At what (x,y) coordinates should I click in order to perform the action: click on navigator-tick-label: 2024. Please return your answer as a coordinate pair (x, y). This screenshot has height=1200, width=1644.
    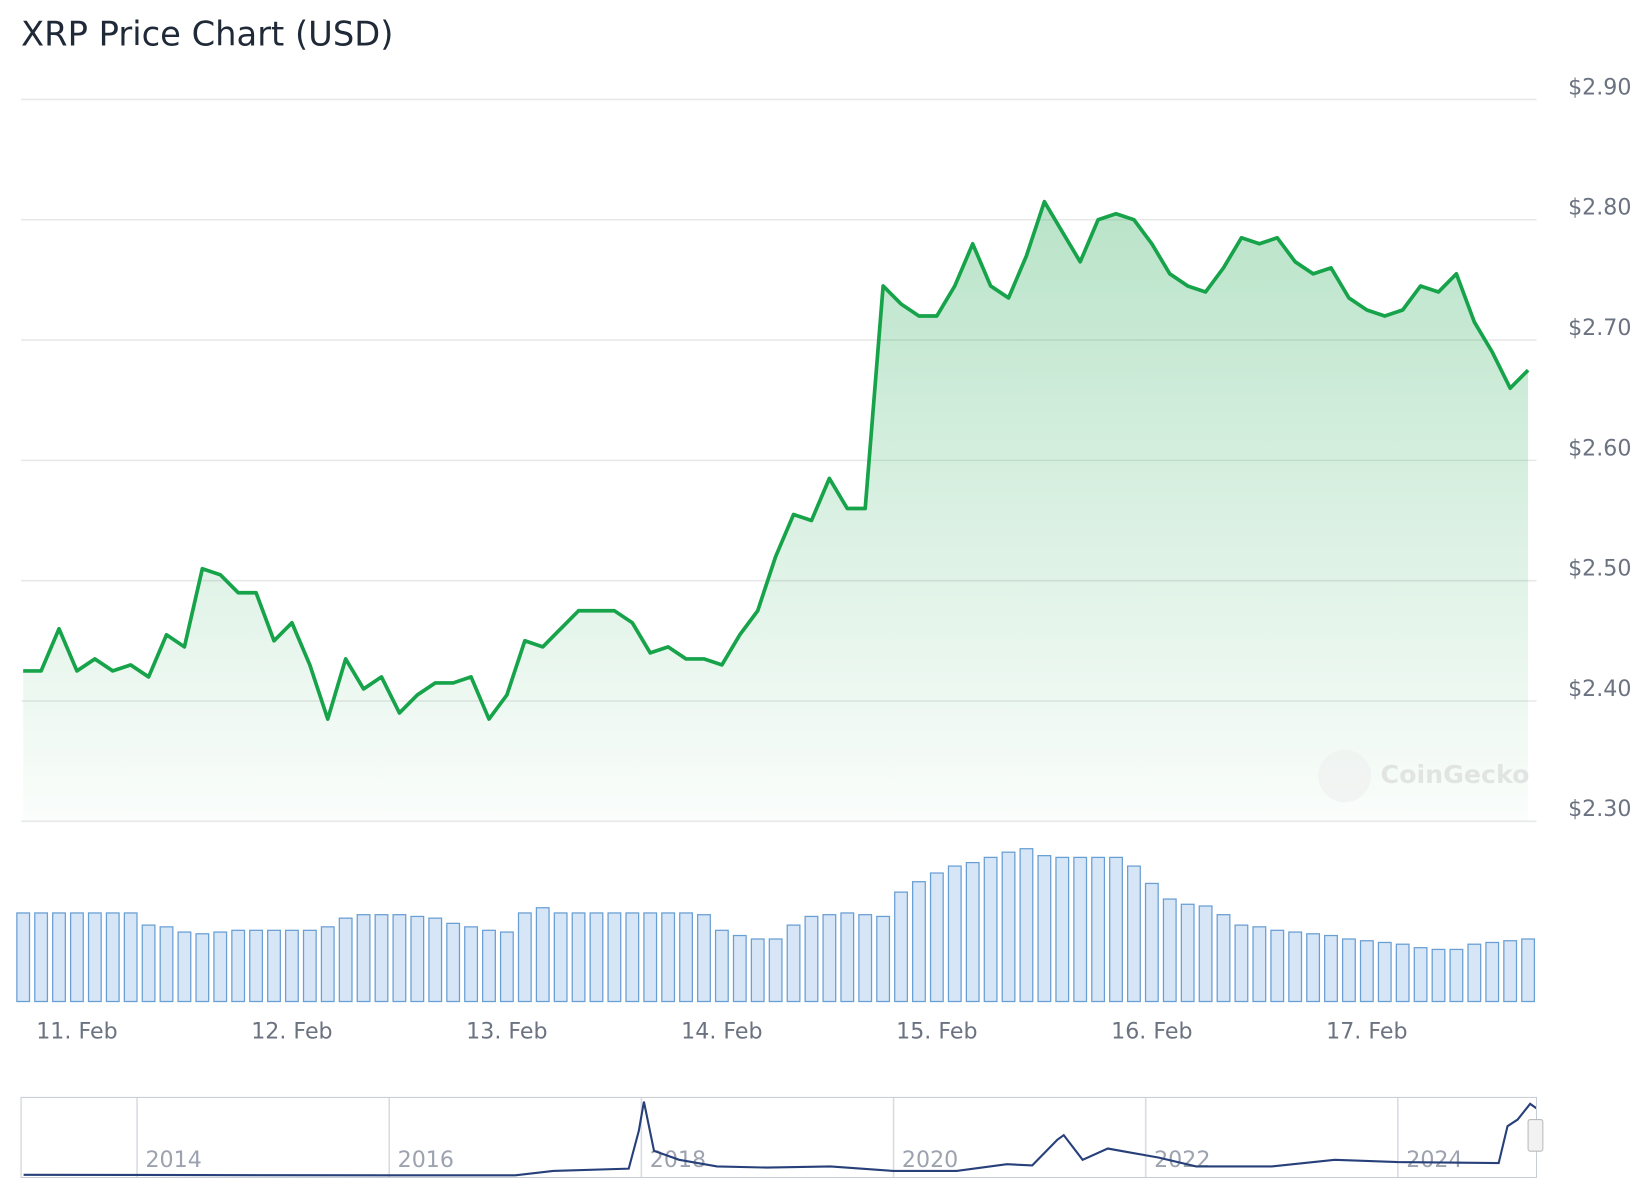
    Looking at the image, I should click on (1434, 1160).